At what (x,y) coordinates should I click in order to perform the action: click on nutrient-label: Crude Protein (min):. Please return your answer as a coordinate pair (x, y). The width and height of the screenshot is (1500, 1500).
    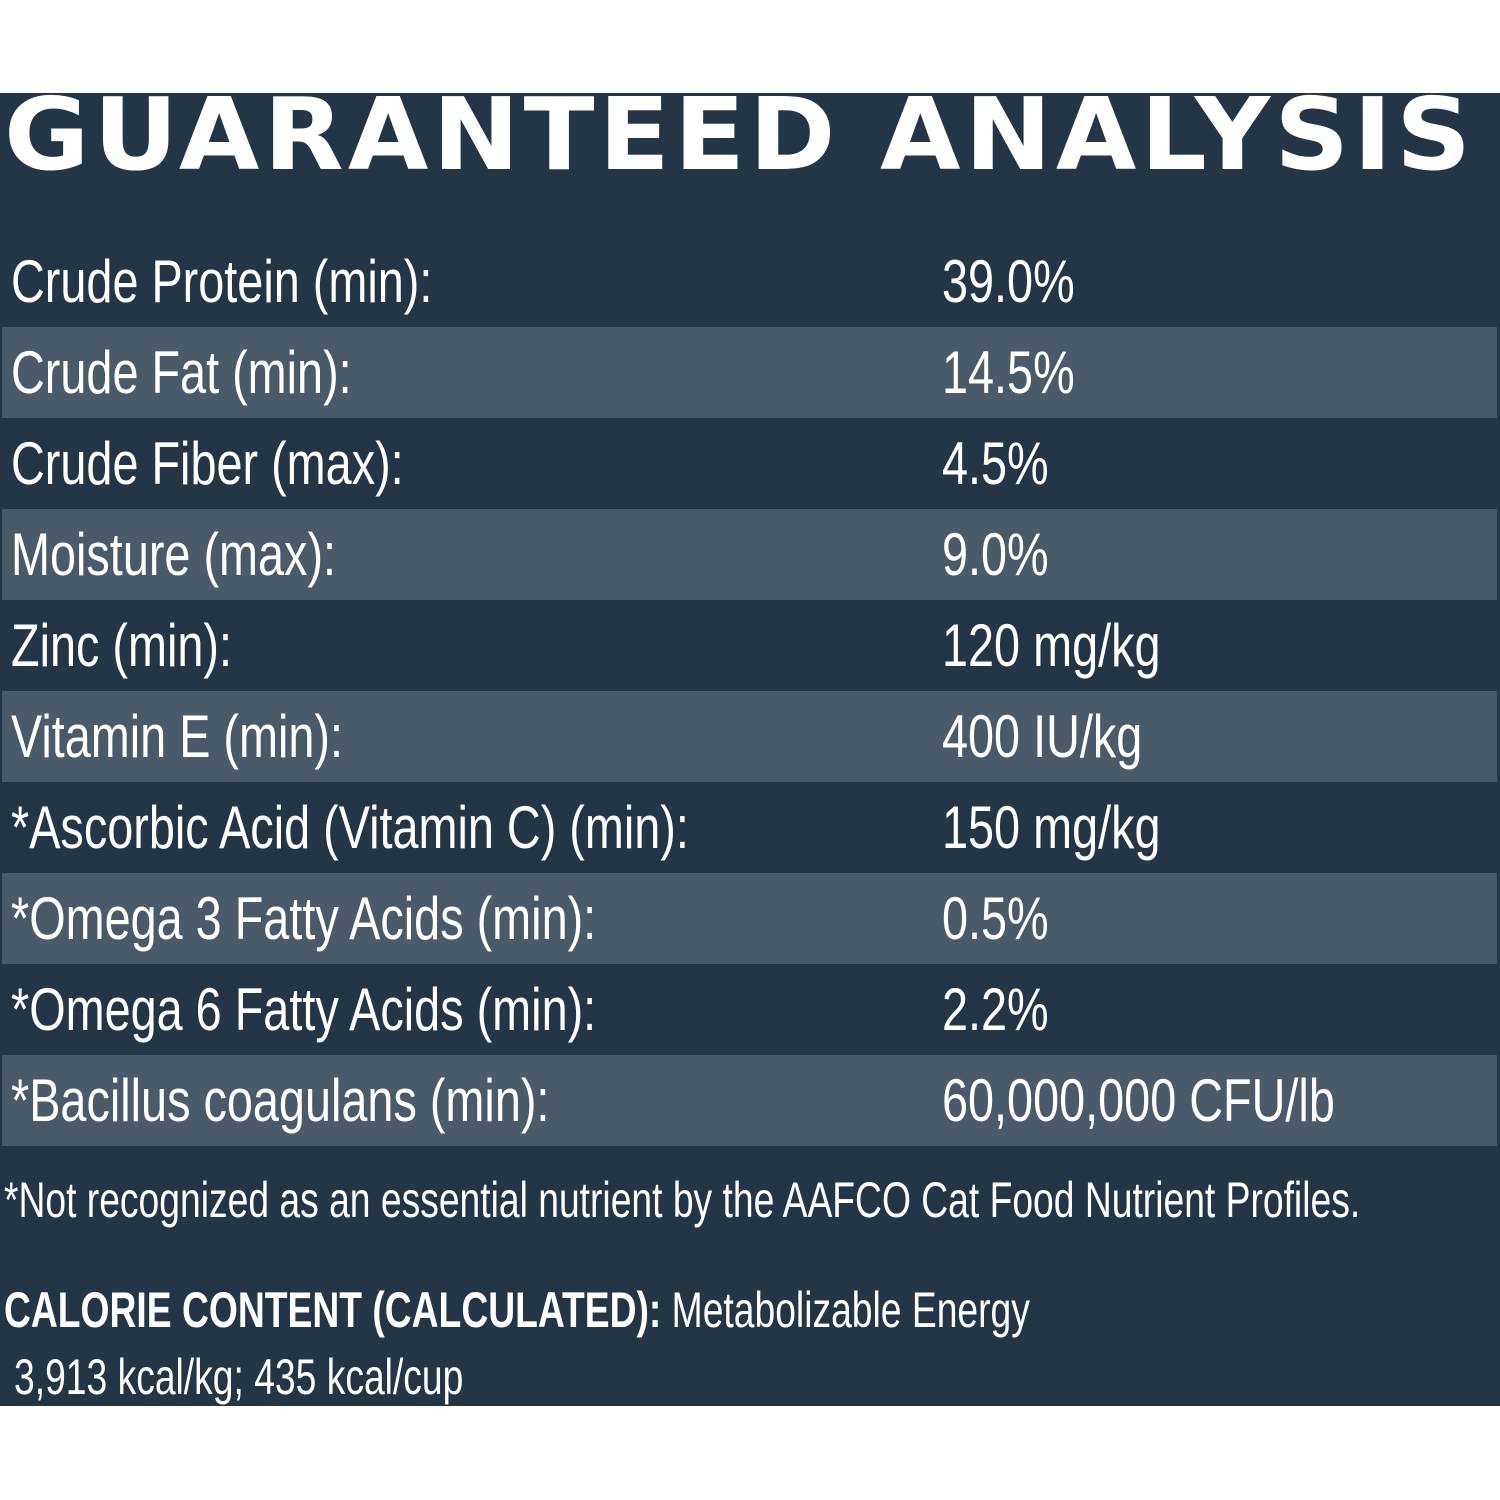
    Looking at the image, I should click on (222, 281).